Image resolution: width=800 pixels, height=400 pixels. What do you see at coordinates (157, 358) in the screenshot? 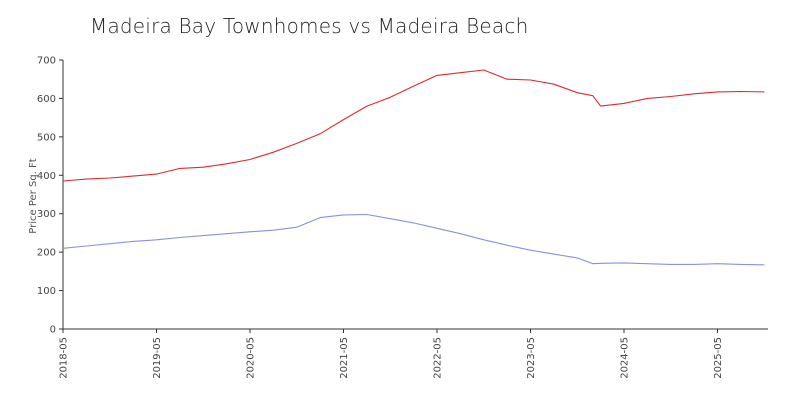
I see `x-tick-label: 2019-05` at bounding box center [157, 358].